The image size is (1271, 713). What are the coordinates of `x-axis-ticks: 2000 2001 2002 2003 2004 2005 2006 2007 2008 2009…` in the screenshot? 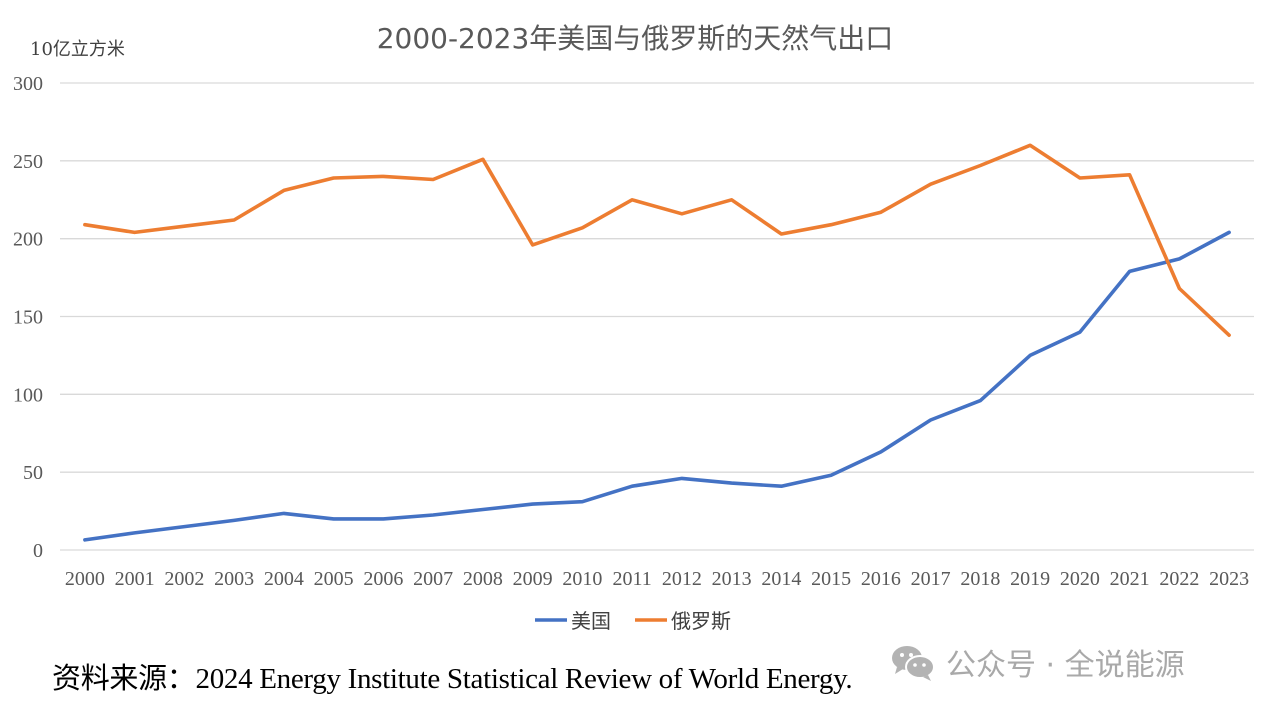 It's located at (657, 579).